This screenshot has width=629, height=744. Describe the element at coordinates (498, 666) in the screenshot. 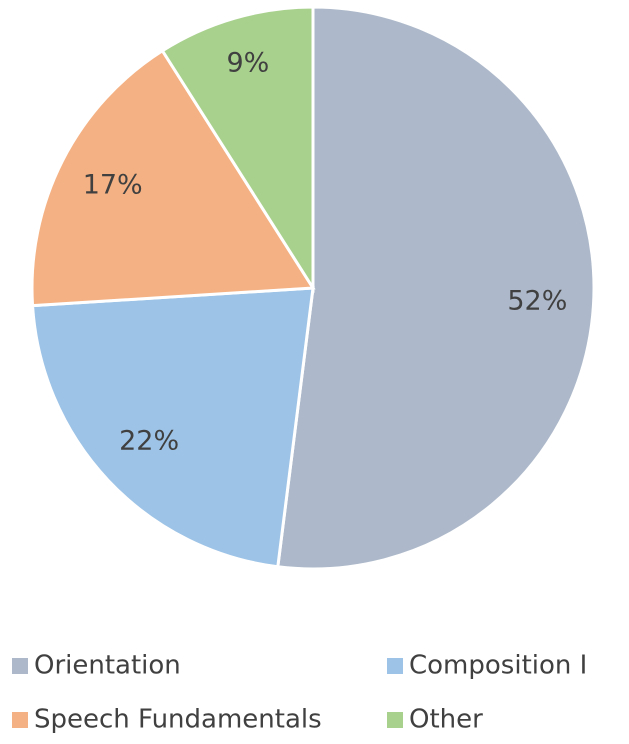

I see `legend-label: Composition I` at that location.